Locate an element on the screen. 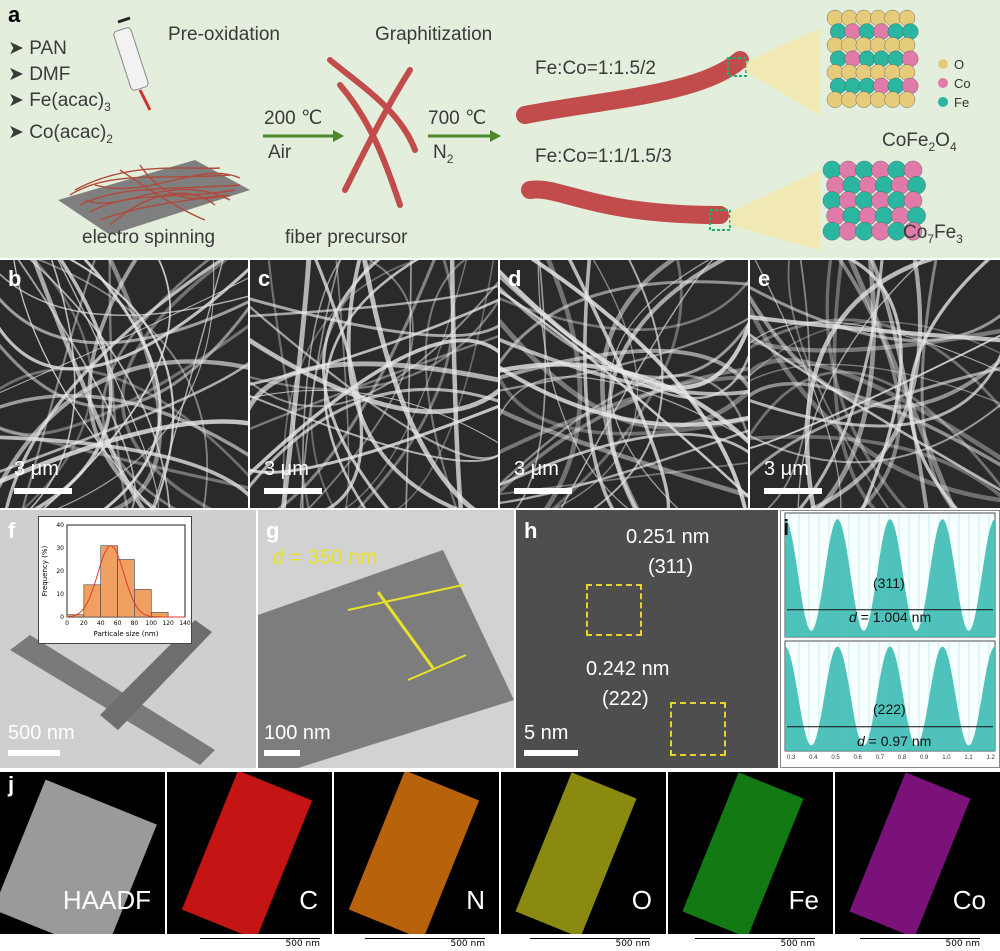  x-tick-label: 20 is located at coordinates (84, 623).